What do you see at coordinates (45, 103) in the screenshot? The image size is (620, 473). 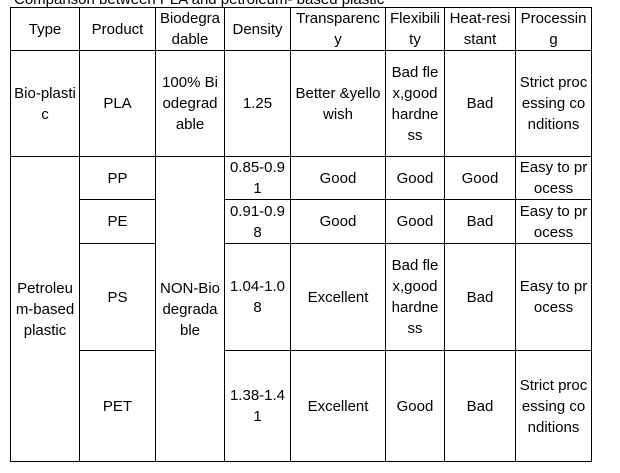 I see `cell: Bio-plastic` at bounding box center [45, 103].